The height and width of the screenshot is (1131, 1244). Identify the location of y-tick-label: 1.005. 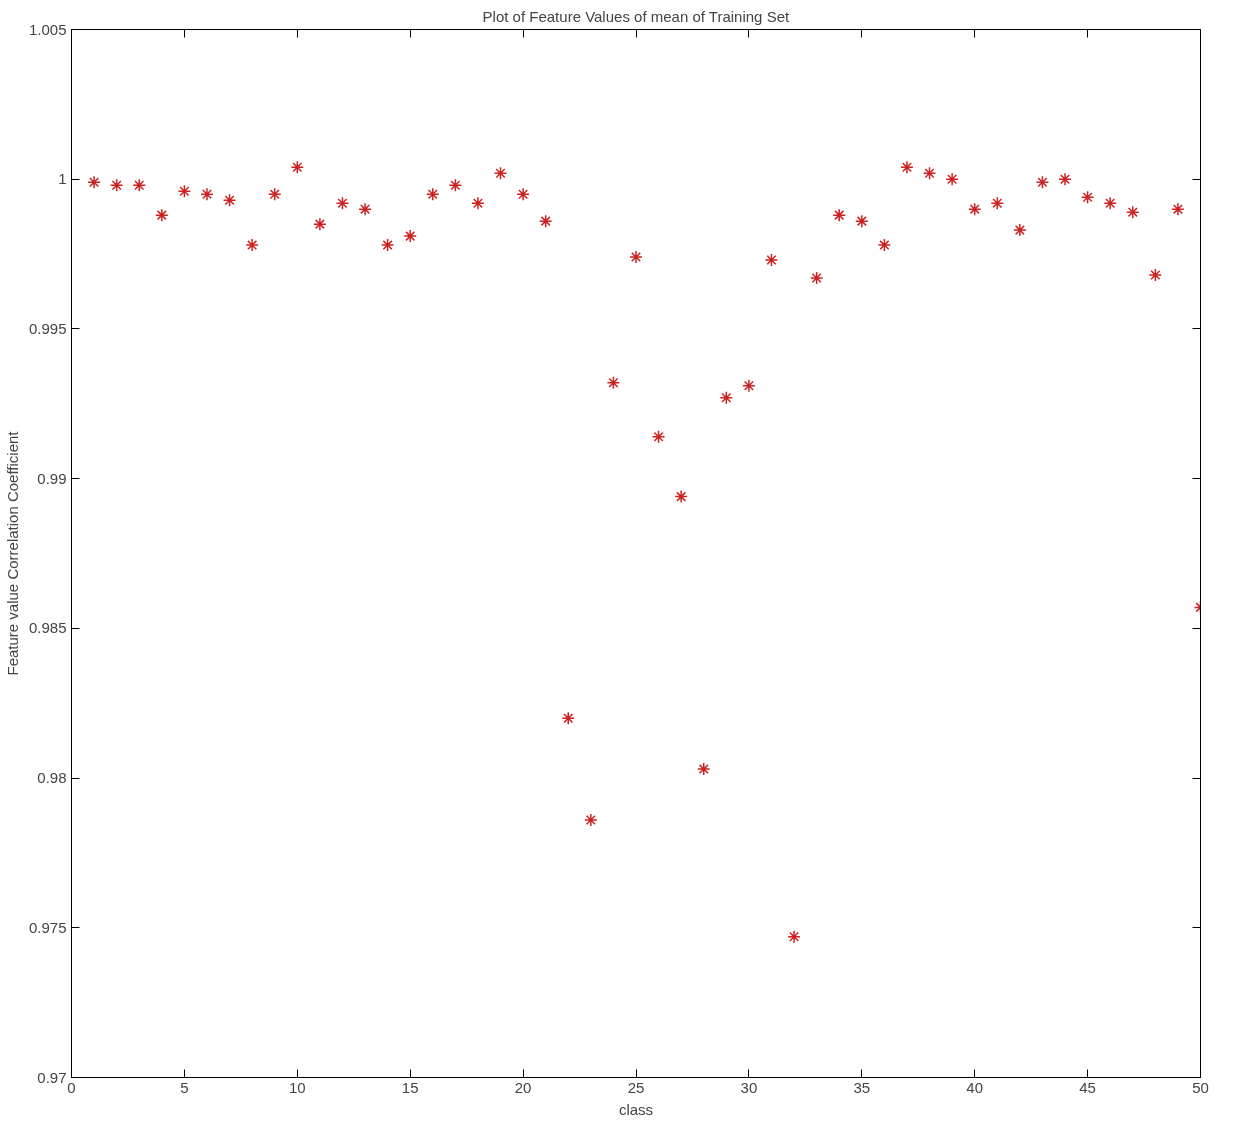
(47, 29).